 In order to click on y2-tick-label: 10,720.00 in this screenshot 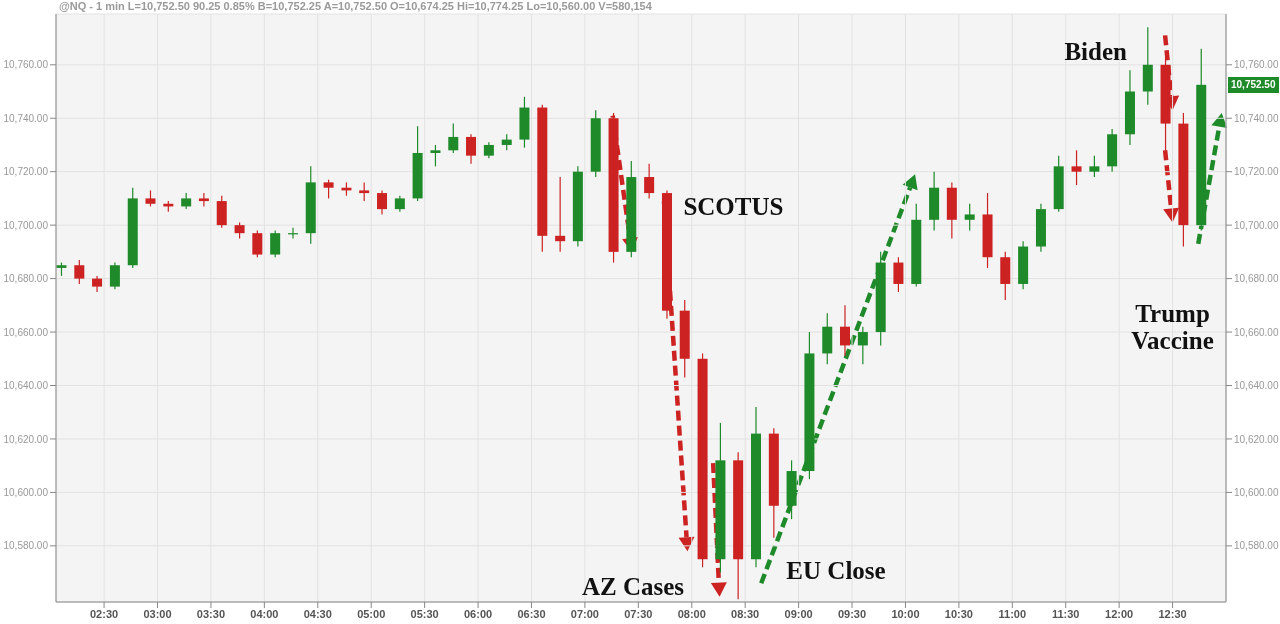, I will do `click(1256, 172)`.